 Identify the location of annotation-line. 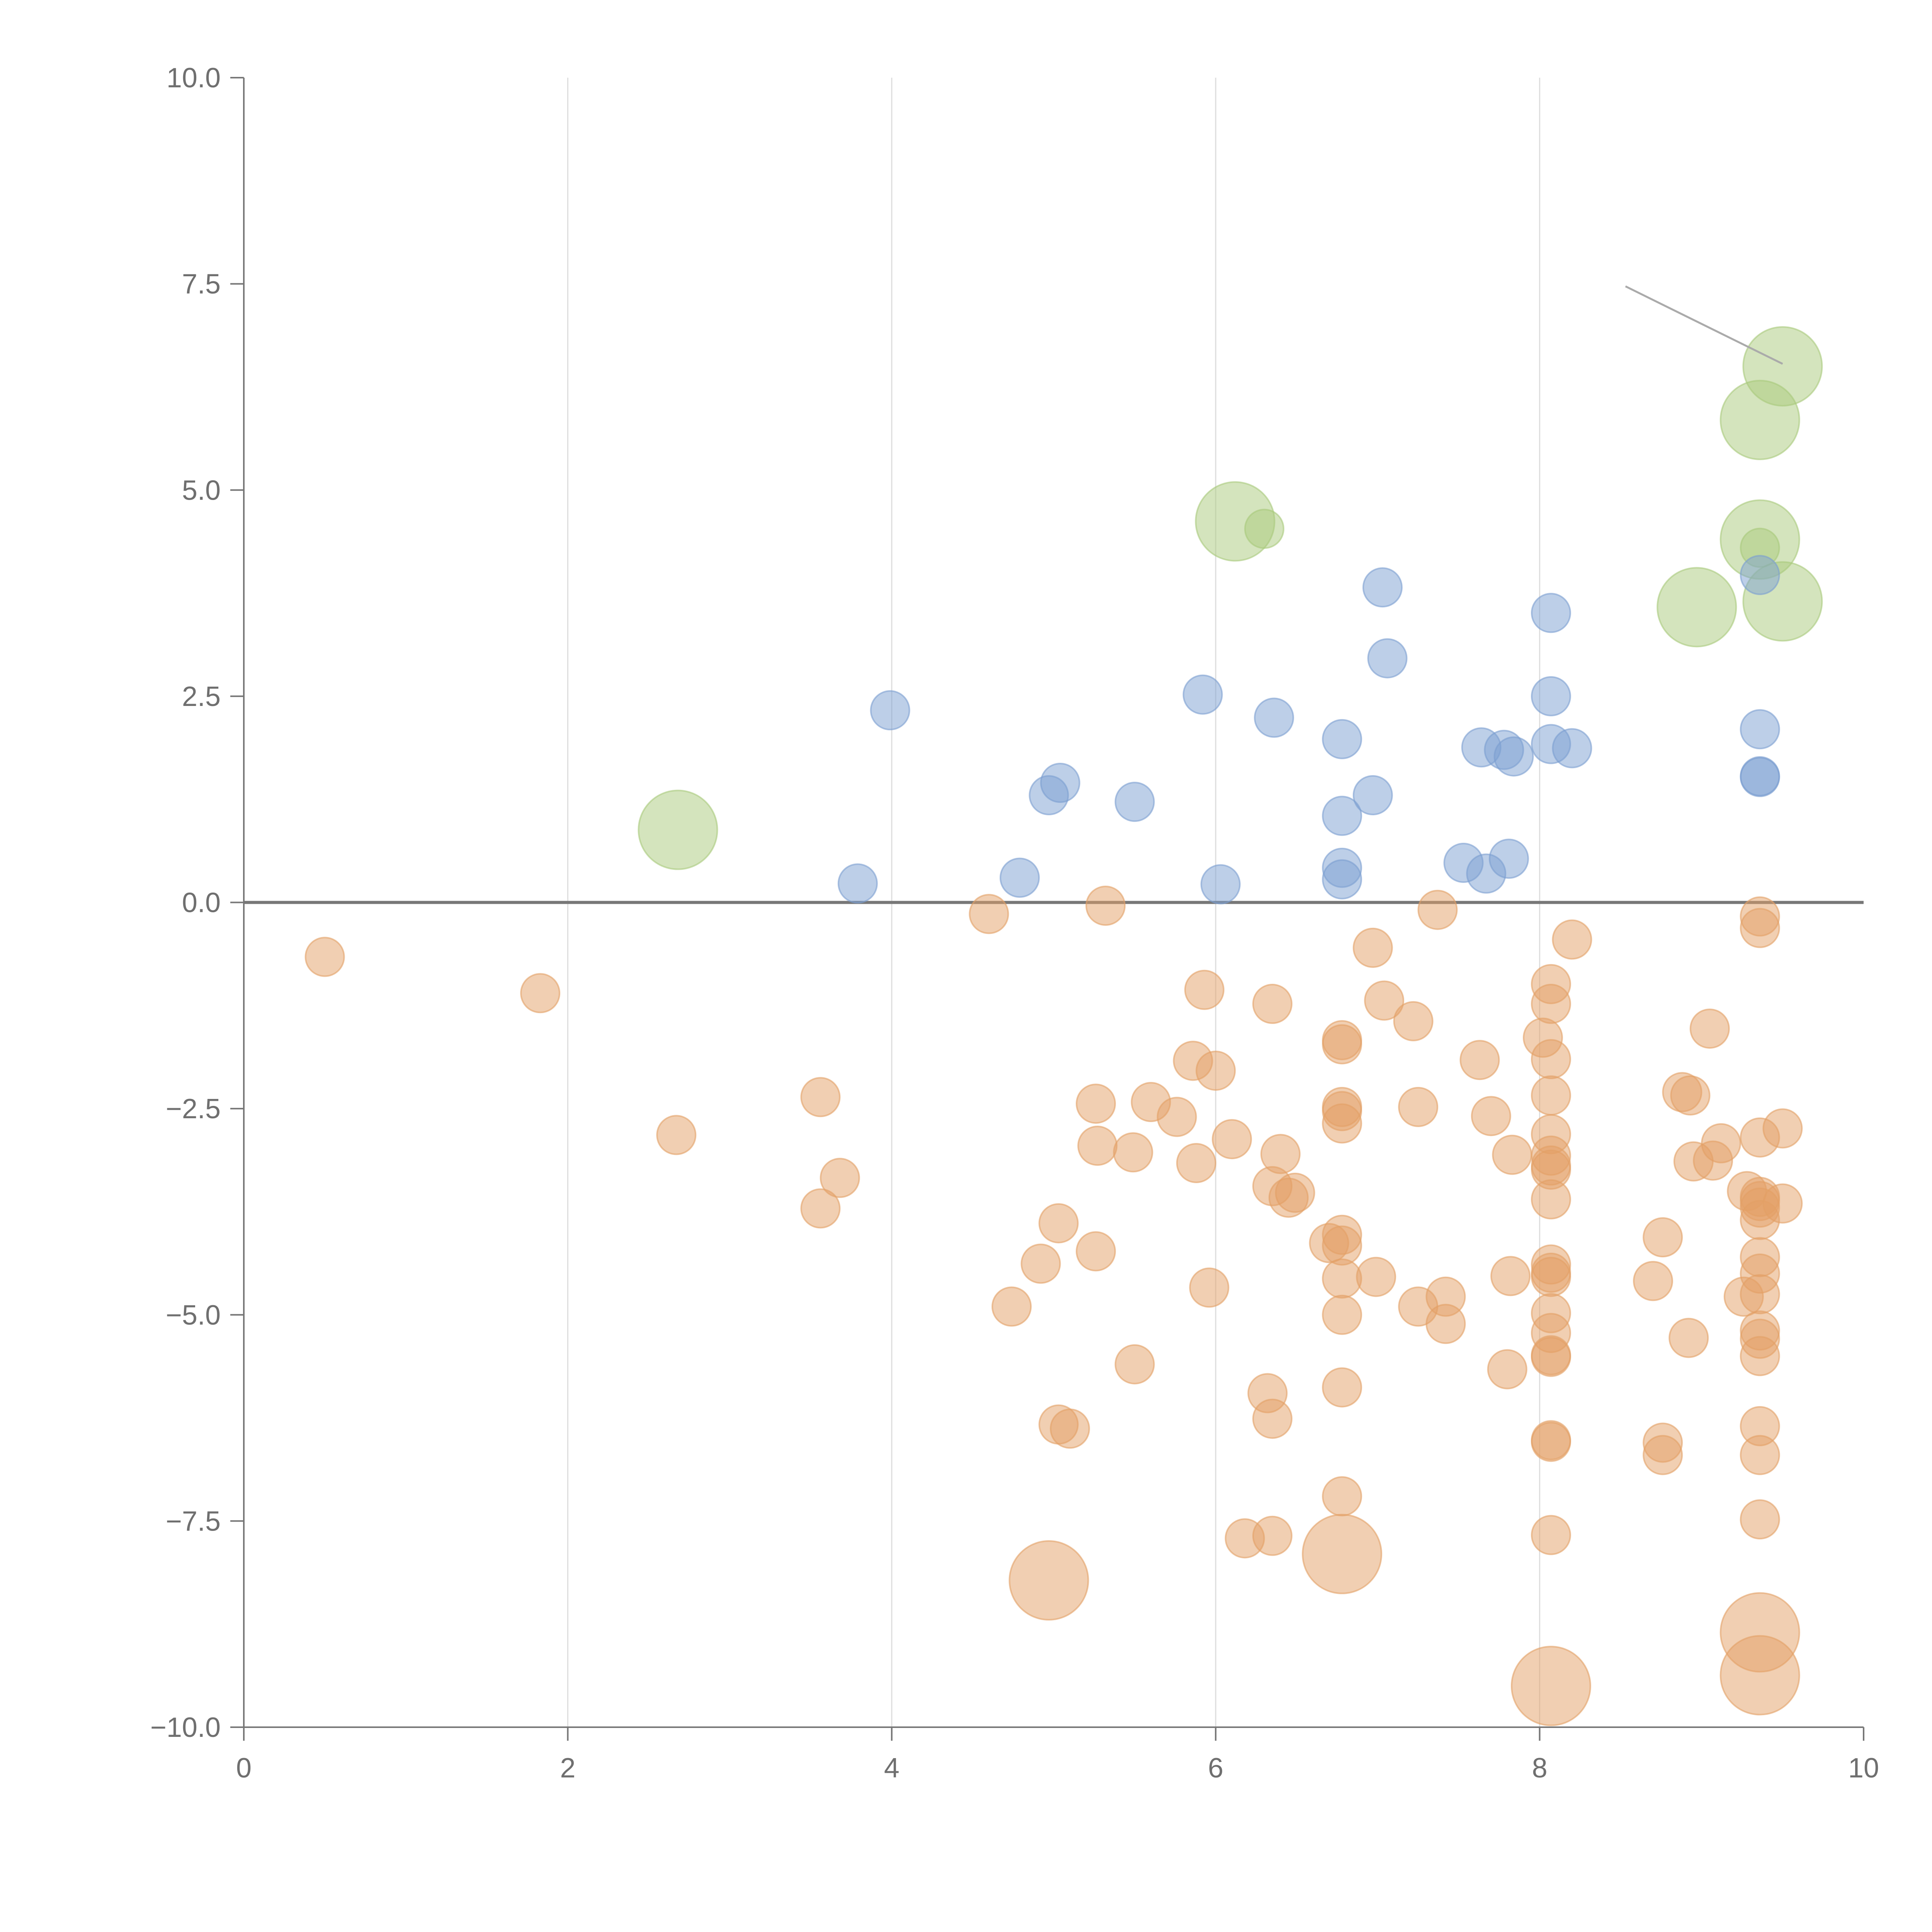
(1704, 325).